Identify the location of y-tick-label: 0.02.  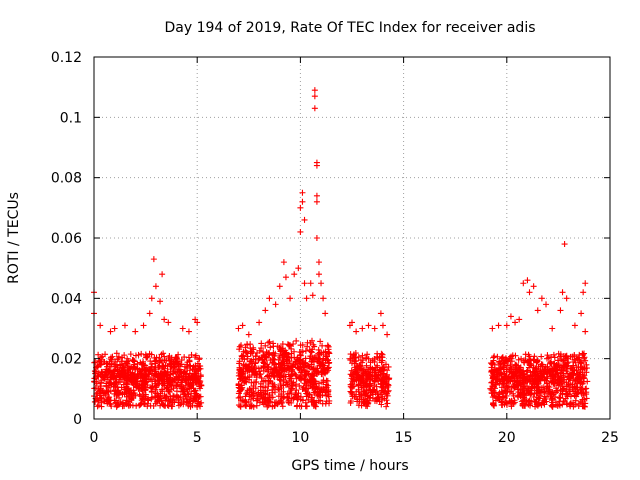
(66, 360).